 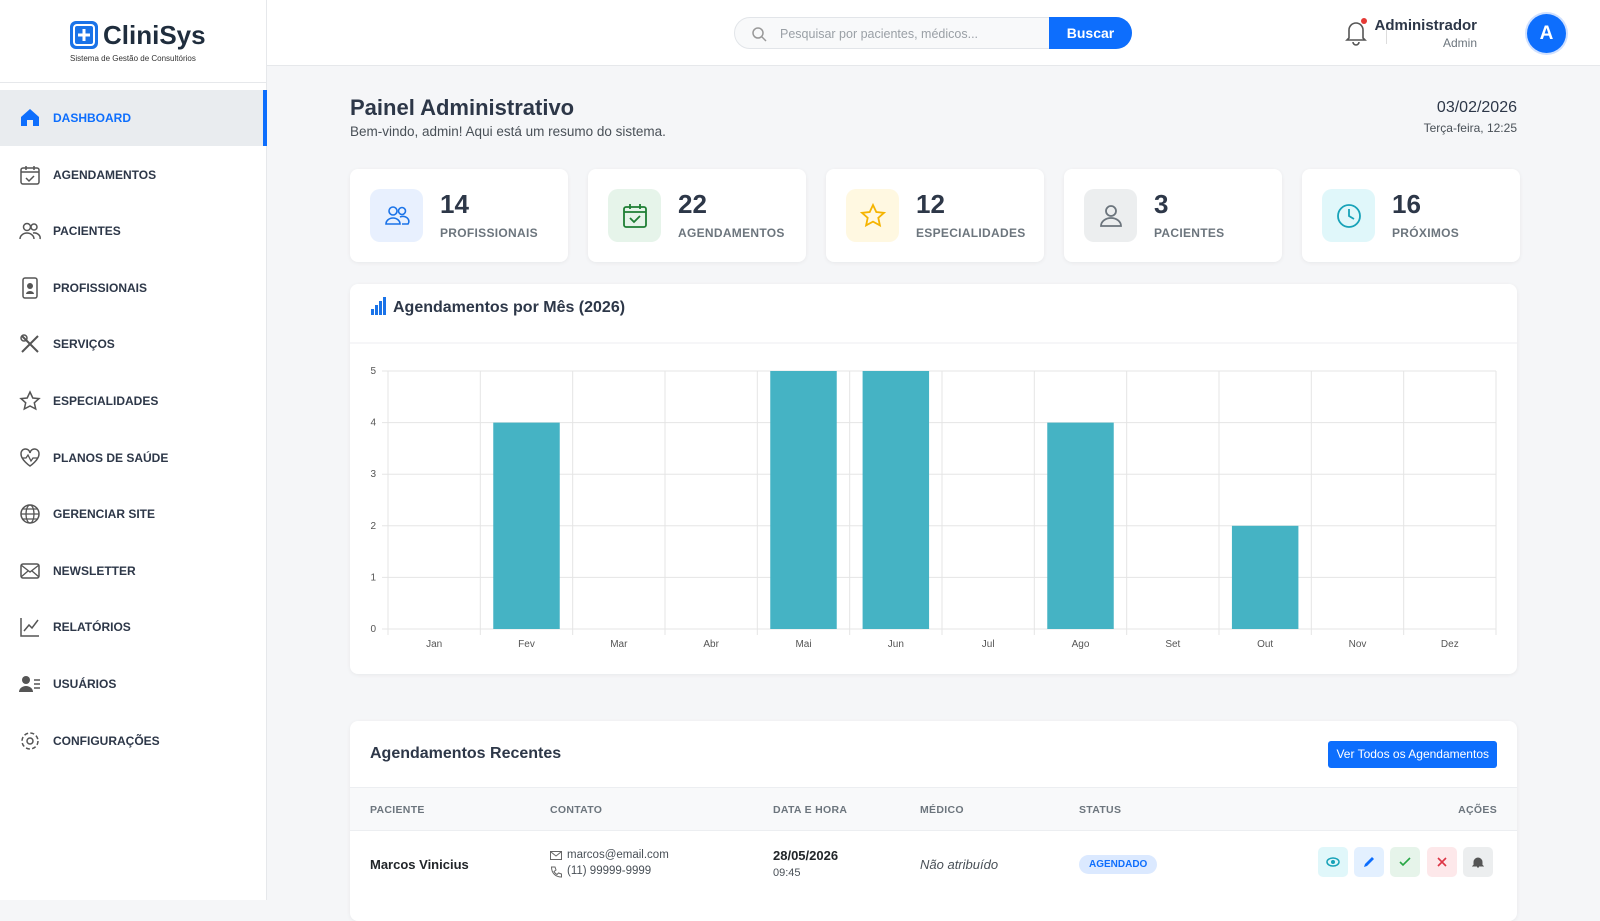 What do you see at coordinates (942, 810) in the screenshot?
I see `column-header: MÉDICO` at bounding box center [942, 810].